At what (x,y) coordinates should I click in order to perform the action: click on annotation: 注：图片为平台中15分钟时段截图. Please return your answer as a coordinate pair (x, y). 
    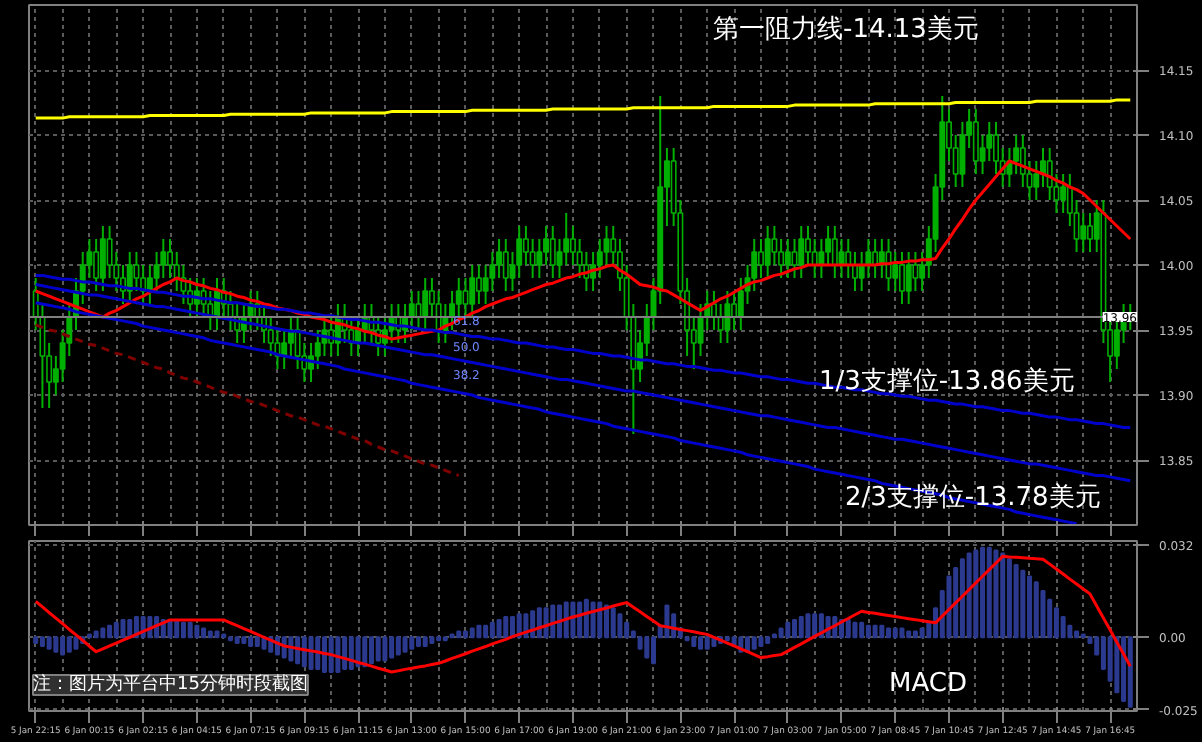
    Looking at the image, I should click on (170, 684).